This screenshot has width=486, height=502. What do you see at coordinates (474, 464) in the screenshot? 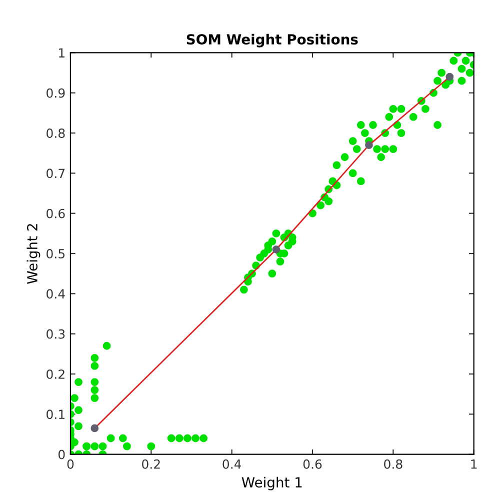
I see `x-tick-label: 1` at bounding box center [474, 464].